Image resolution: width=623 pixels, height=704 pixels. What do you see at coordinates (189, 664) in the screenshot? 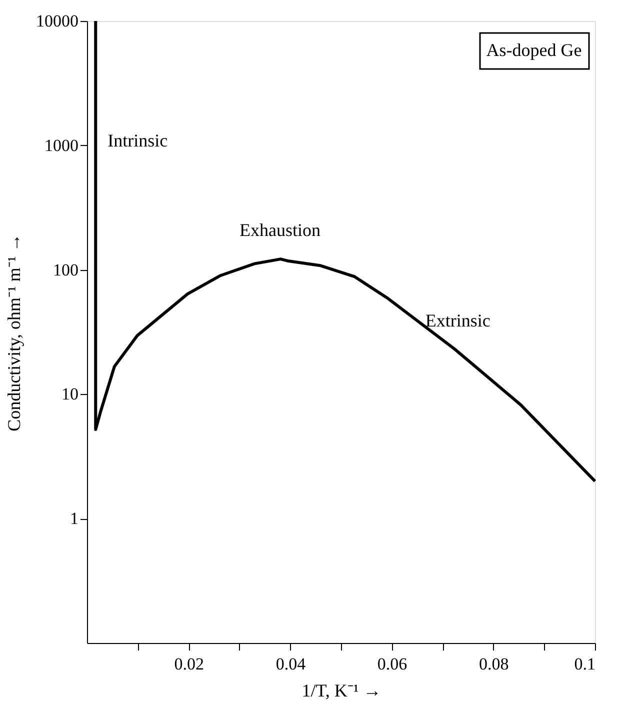
I see `x-tick-label: 0.02` at bounding box center [189, 664].